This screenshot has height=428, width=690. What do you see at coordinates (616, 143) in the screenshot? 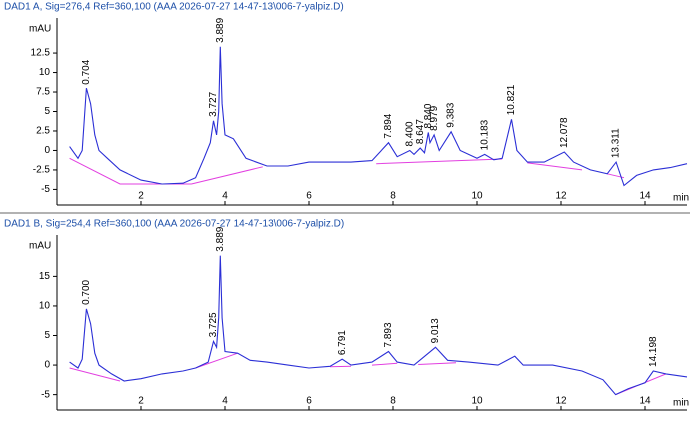
I see `peak-label: 13.311` at bounding box center [616, 143].